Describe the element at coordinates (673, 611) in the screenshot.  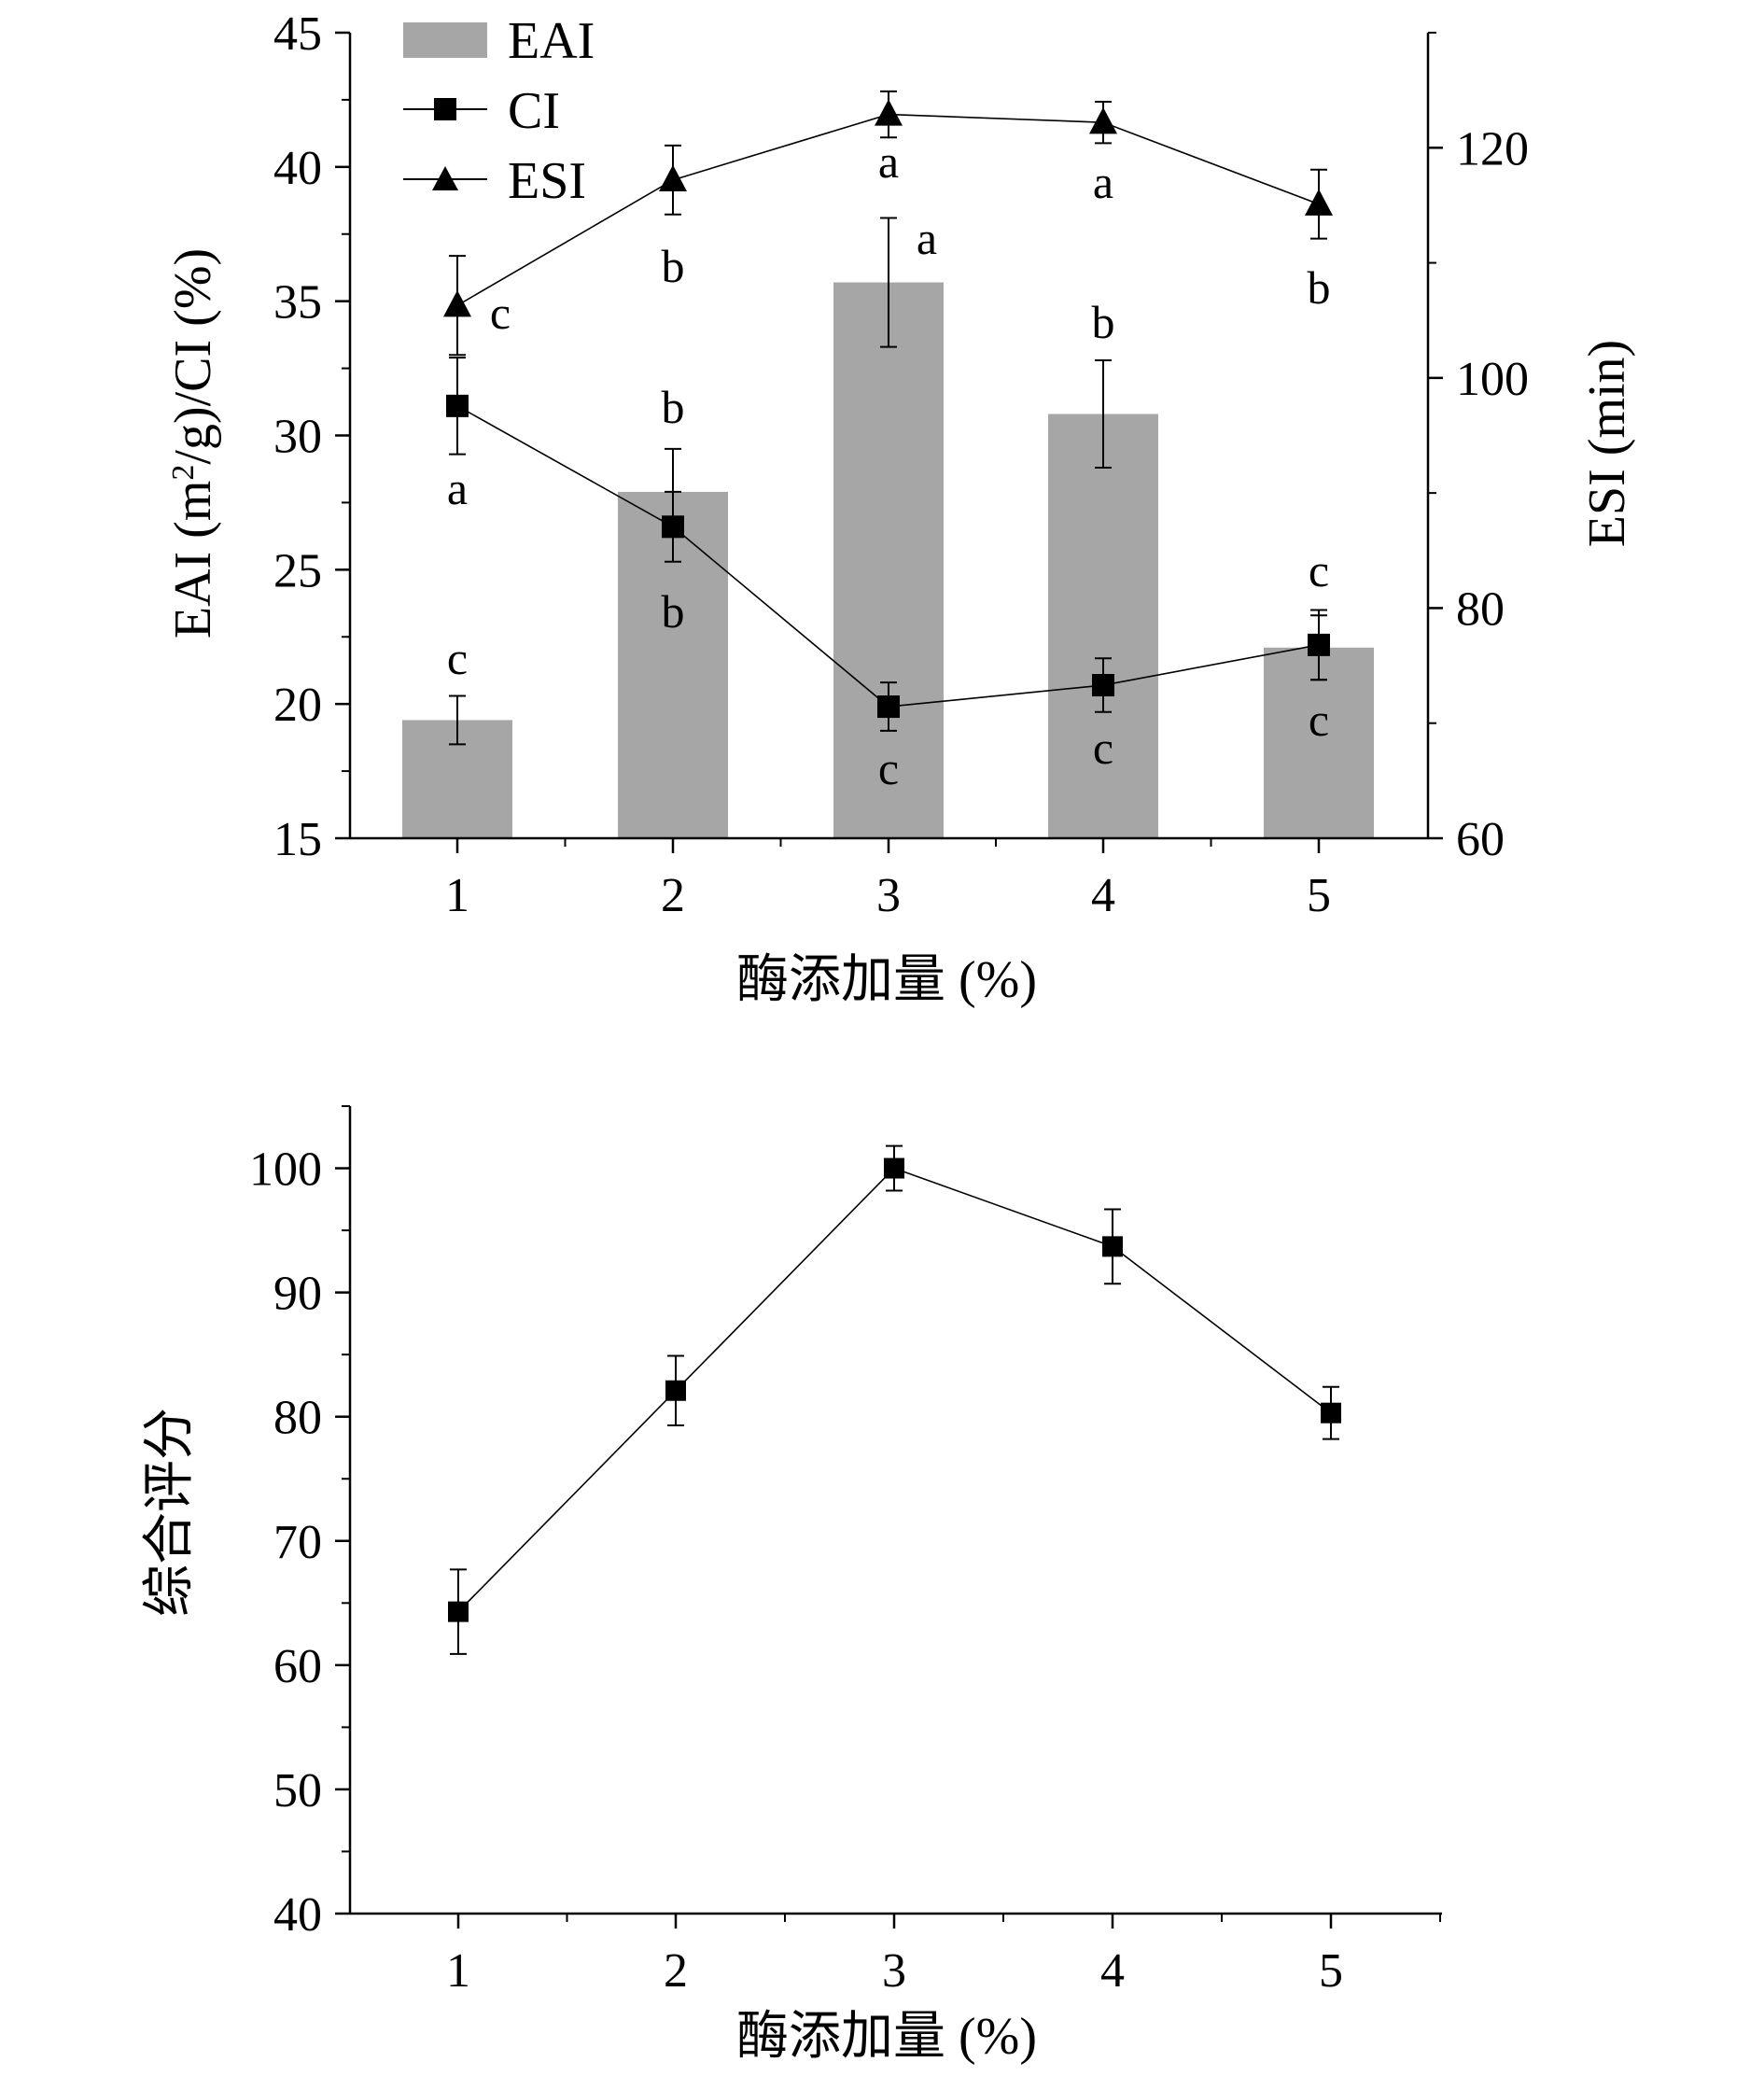
I see `ci-significance-label: b` at that location.